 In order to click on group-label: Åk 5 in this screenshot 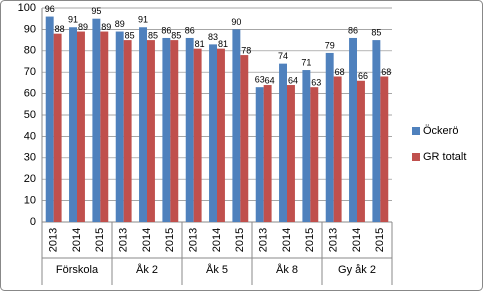, I will do `click(217, 269)`.